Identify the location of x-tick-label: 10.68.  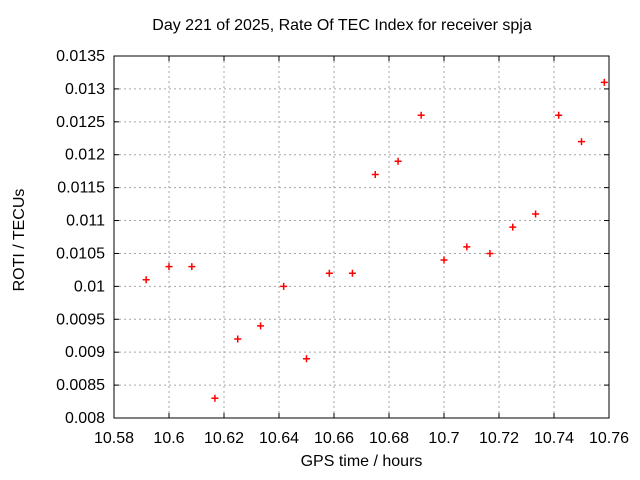
(389, 438).